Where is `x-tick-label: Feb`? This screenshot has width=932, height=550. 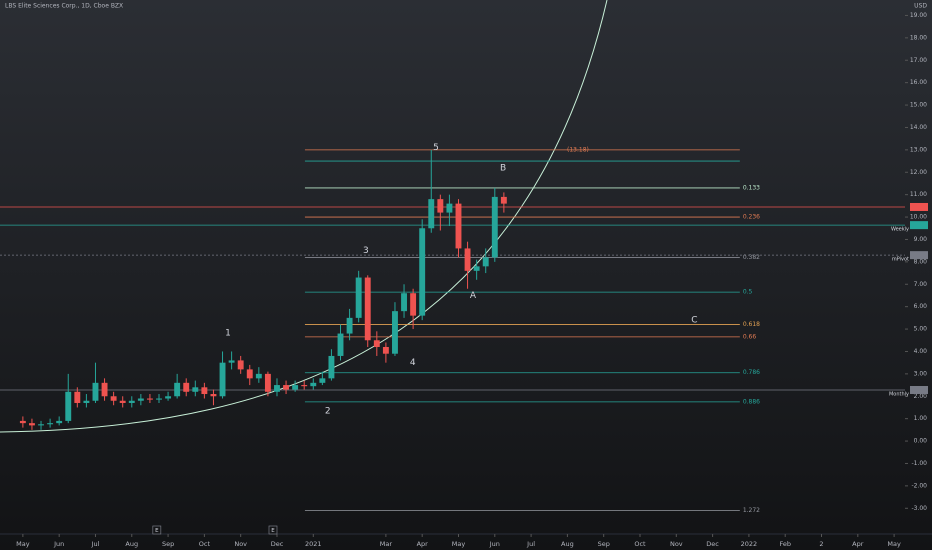
x-tick-label: Feb is located at coordinates (785, 544).